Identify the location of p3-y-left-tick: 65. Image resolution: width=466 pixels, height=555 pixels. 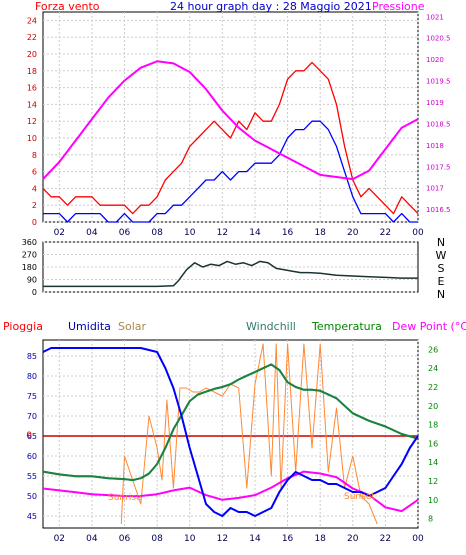
(32, 436).